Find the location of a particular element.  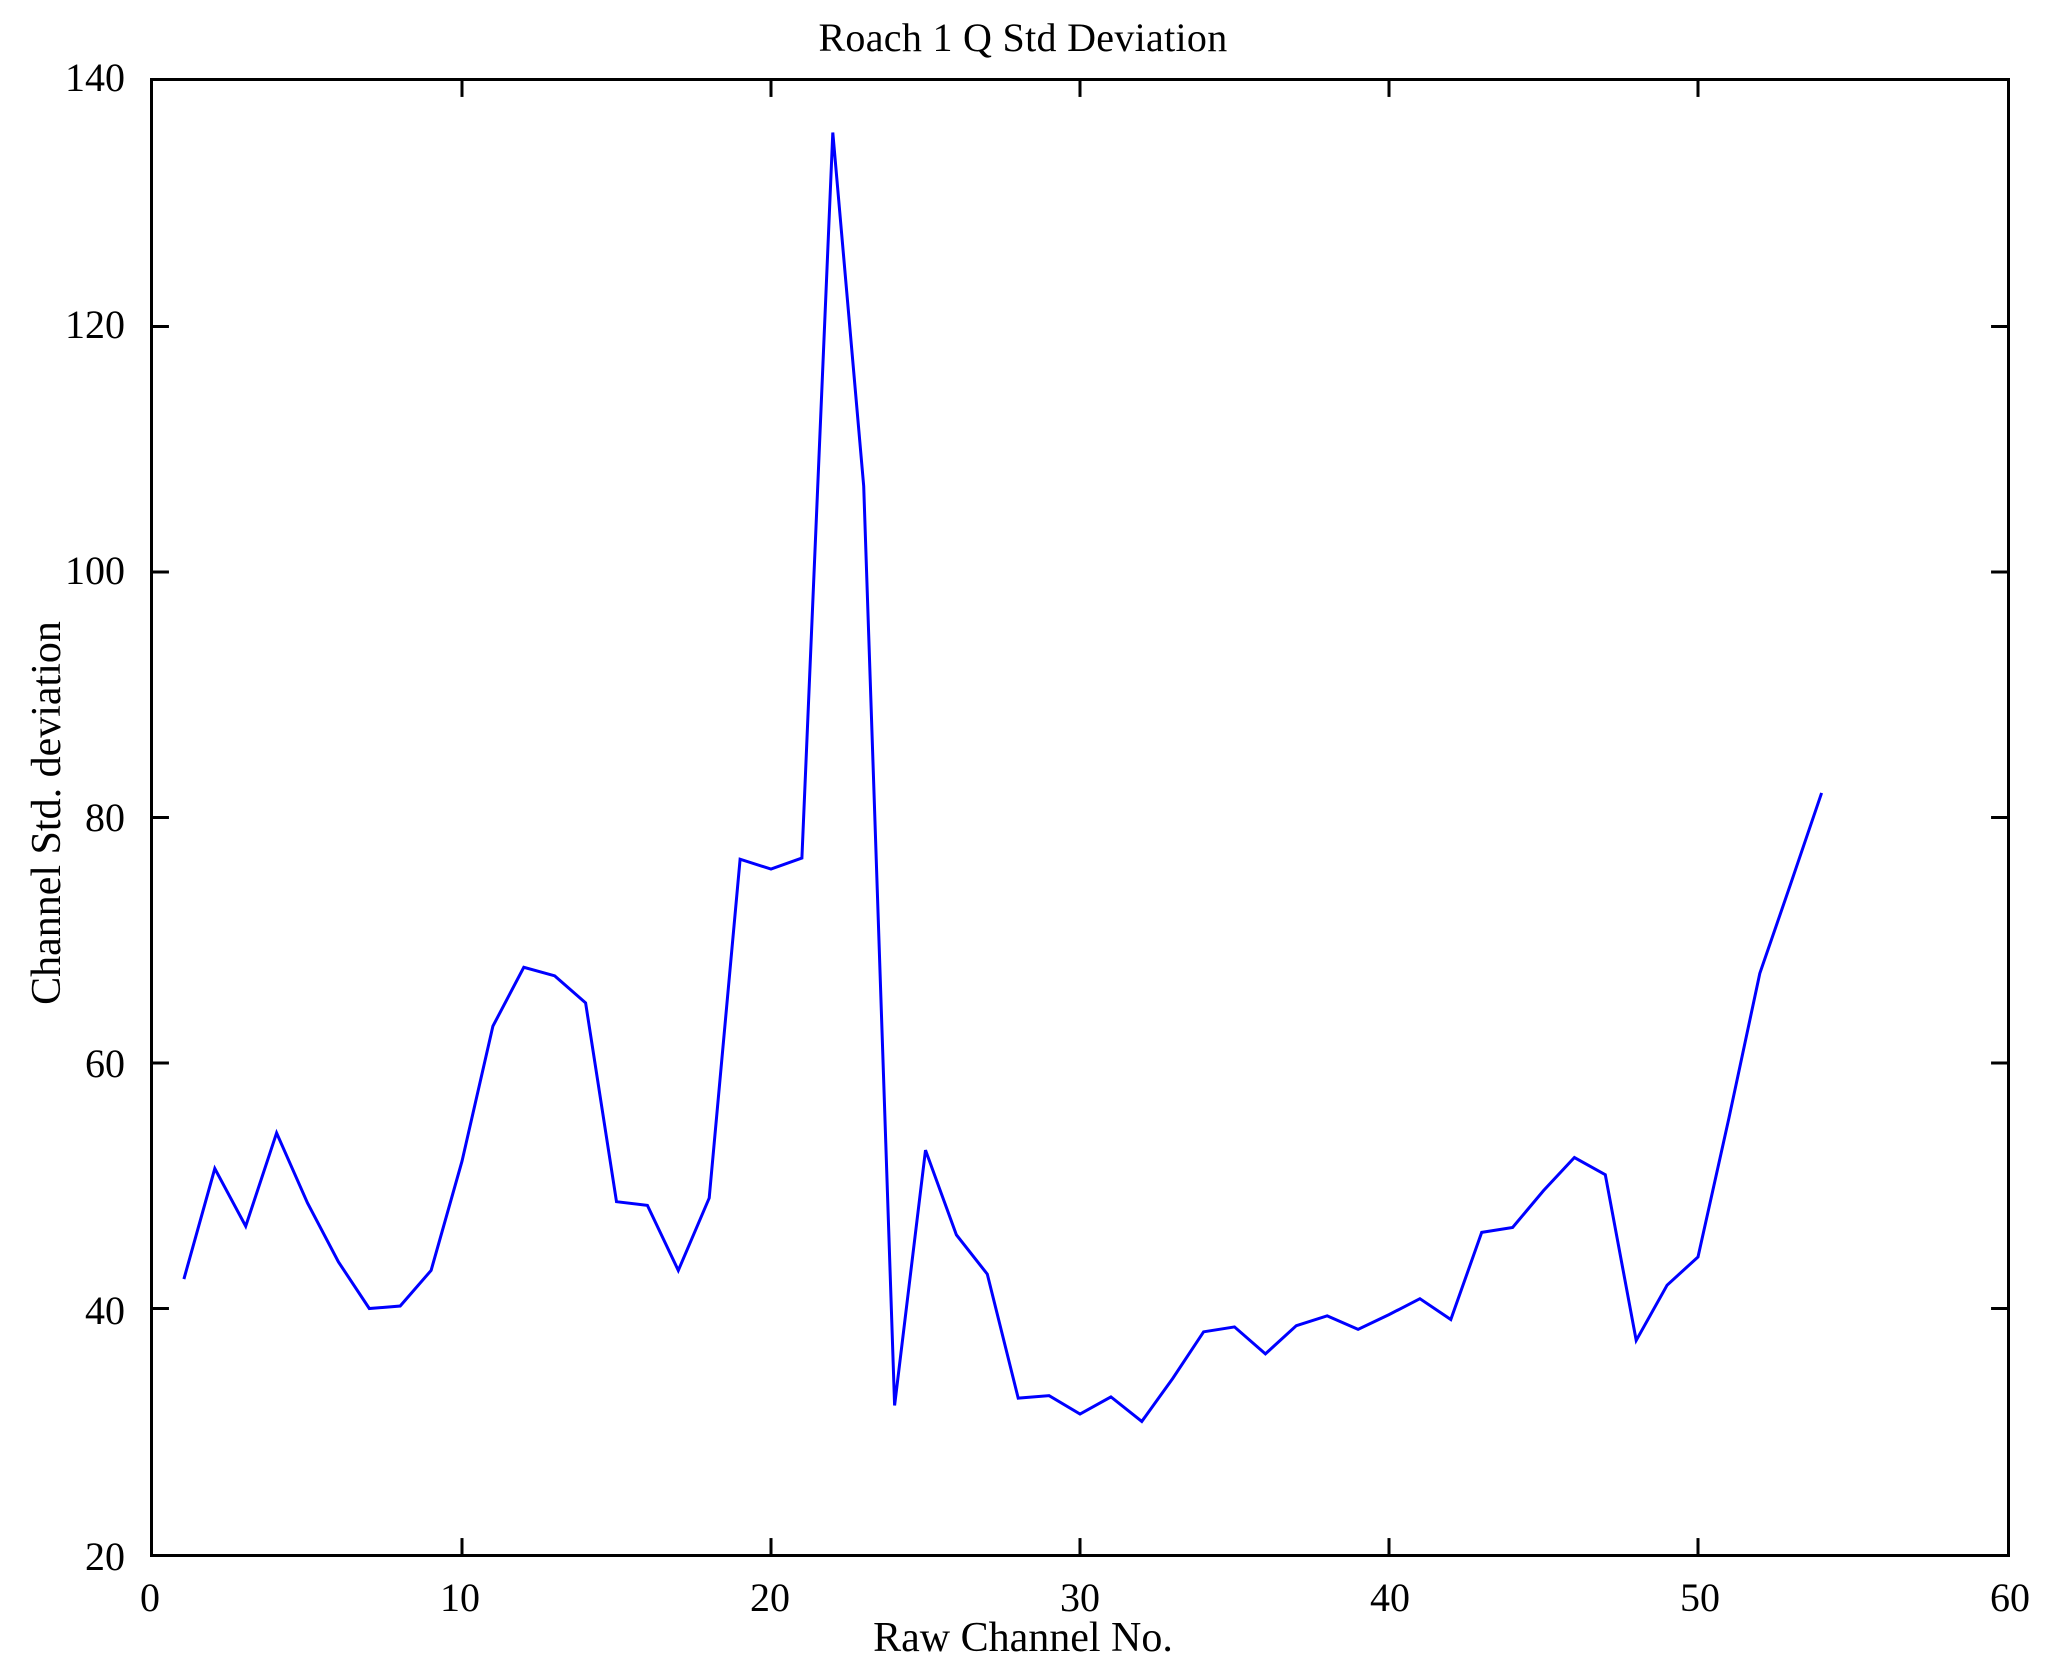

y-axis-label: Channel Std. deviation is located at coordinates (47, 813).